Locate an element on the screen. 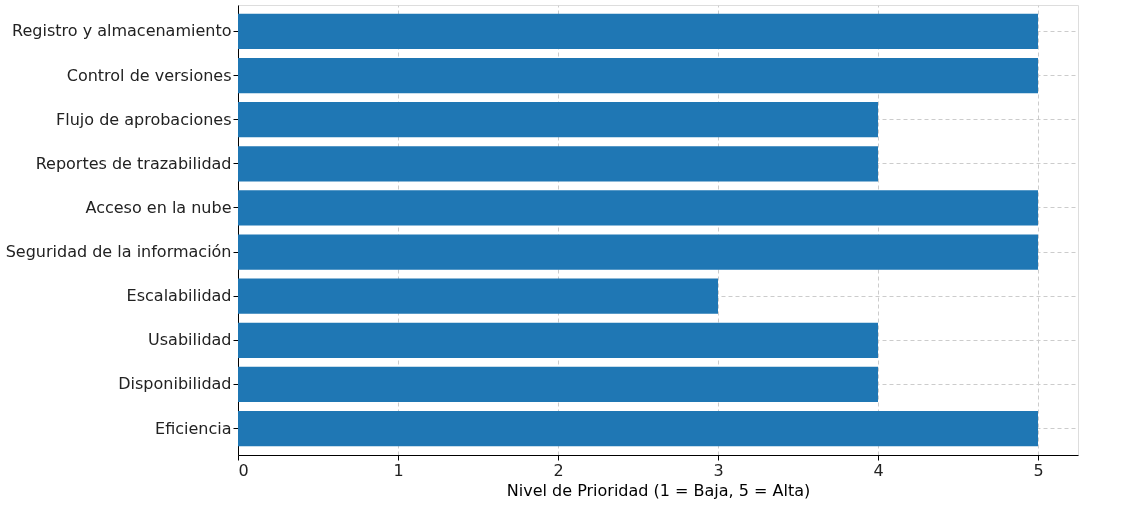 Image resolution: width=1140 pixels, height=516 pixels. x-tick-label: 2 is located at coordinates (558, 470).